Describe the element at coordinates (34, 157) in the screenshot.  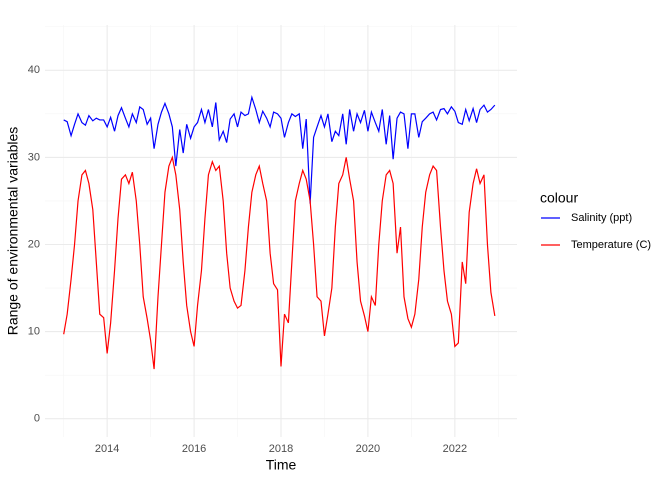
I see `y-tick-label: 30` at that location.